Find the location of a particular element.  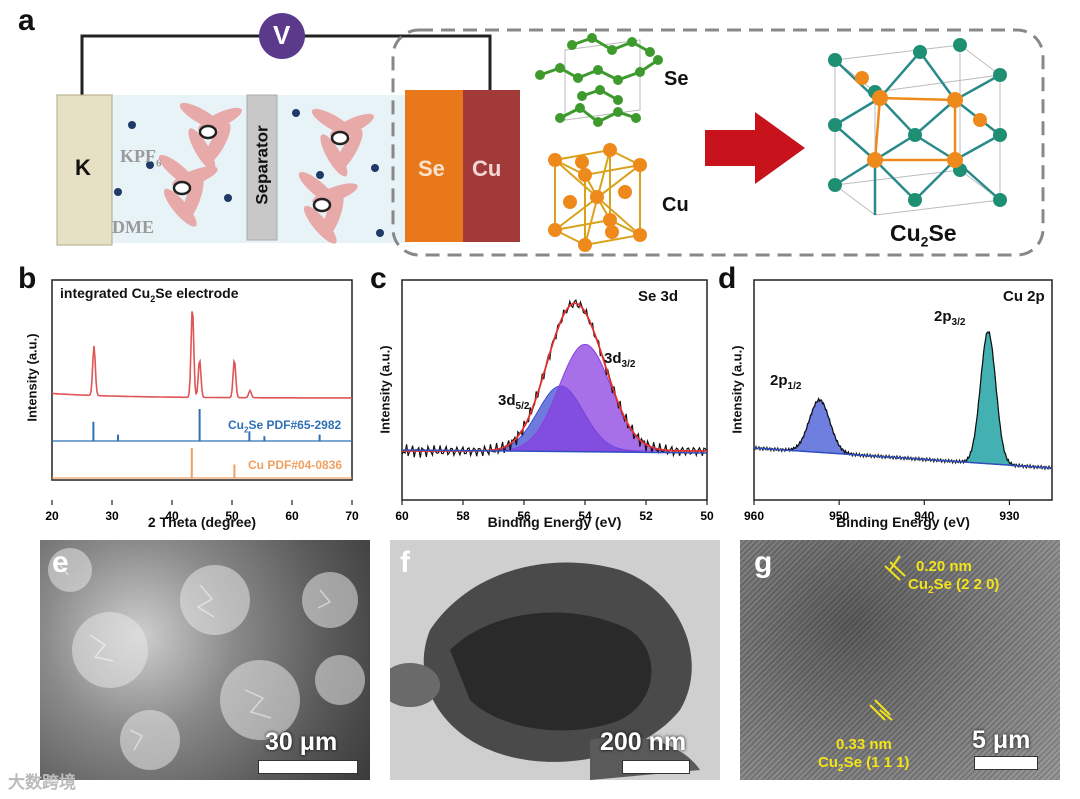

xrd-xtick-label: 20 is located at coordinates (52, 516).